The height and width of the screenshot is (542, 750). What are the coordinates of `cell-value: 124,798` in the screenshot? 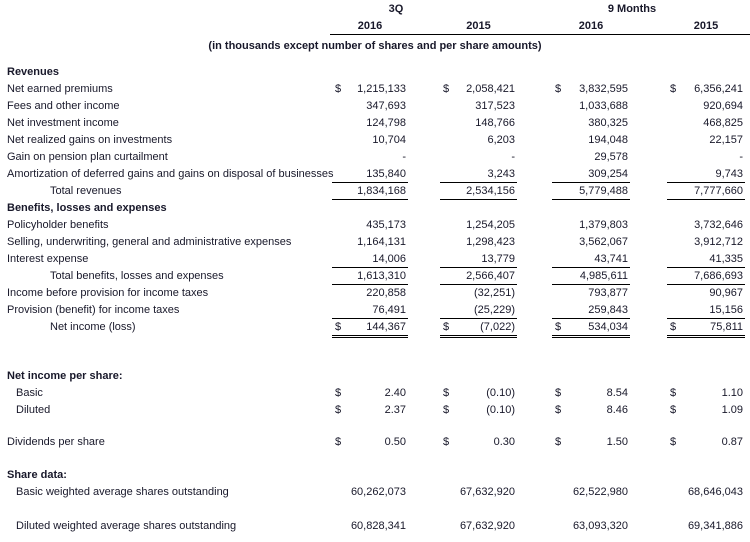 It's located at (386, 123).